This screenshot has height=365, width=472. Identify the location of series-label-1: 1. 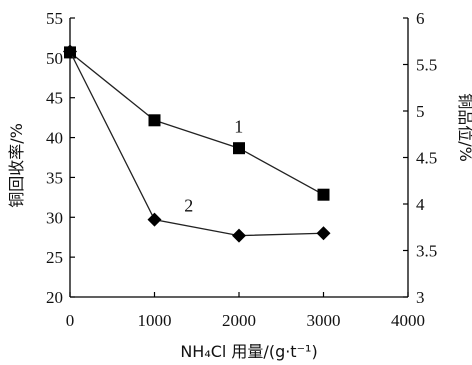
(238, 126).